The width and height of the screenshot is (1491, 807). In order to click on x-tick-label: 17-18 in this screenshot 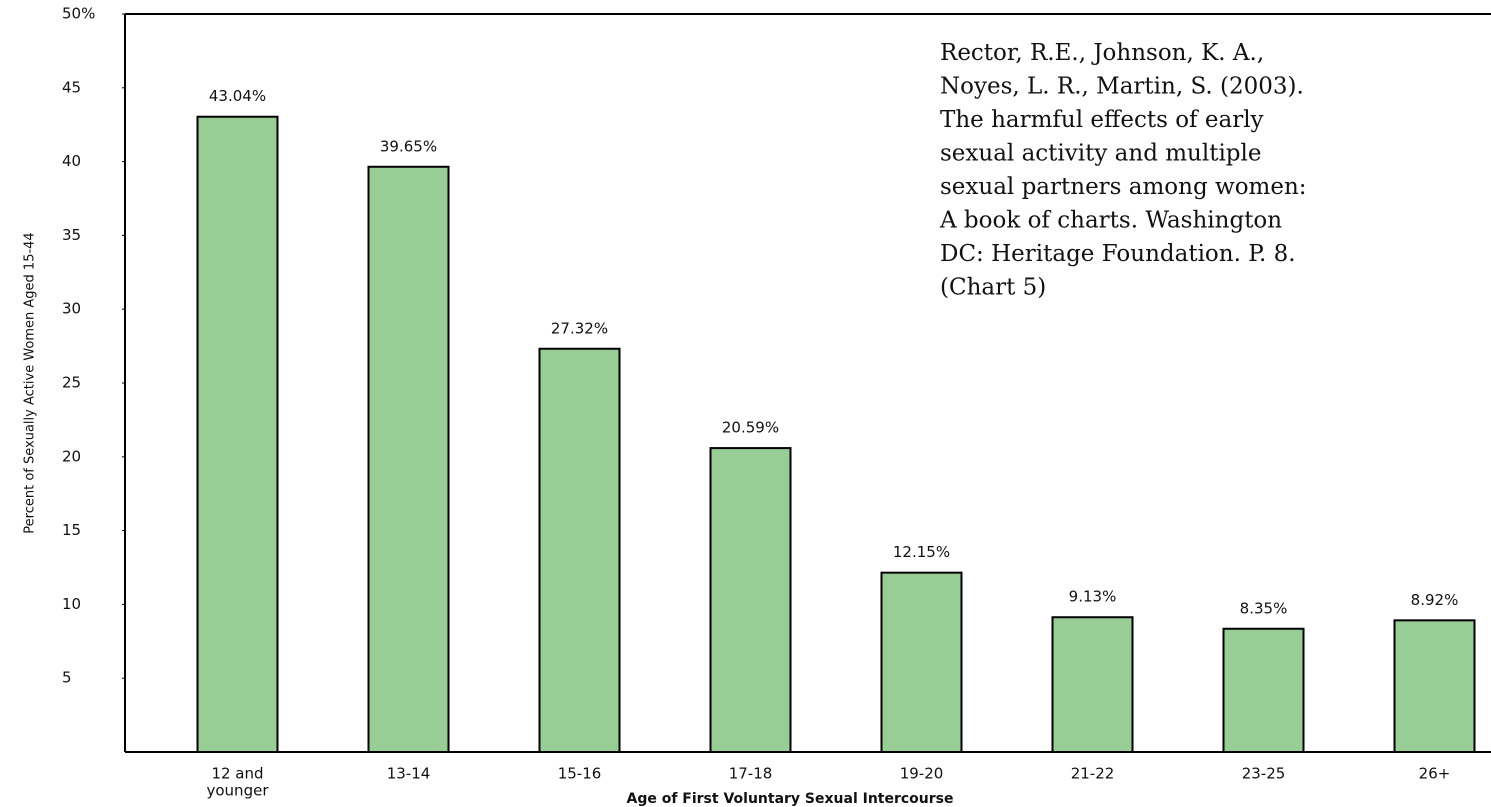, I will do `click(751, 774)`.